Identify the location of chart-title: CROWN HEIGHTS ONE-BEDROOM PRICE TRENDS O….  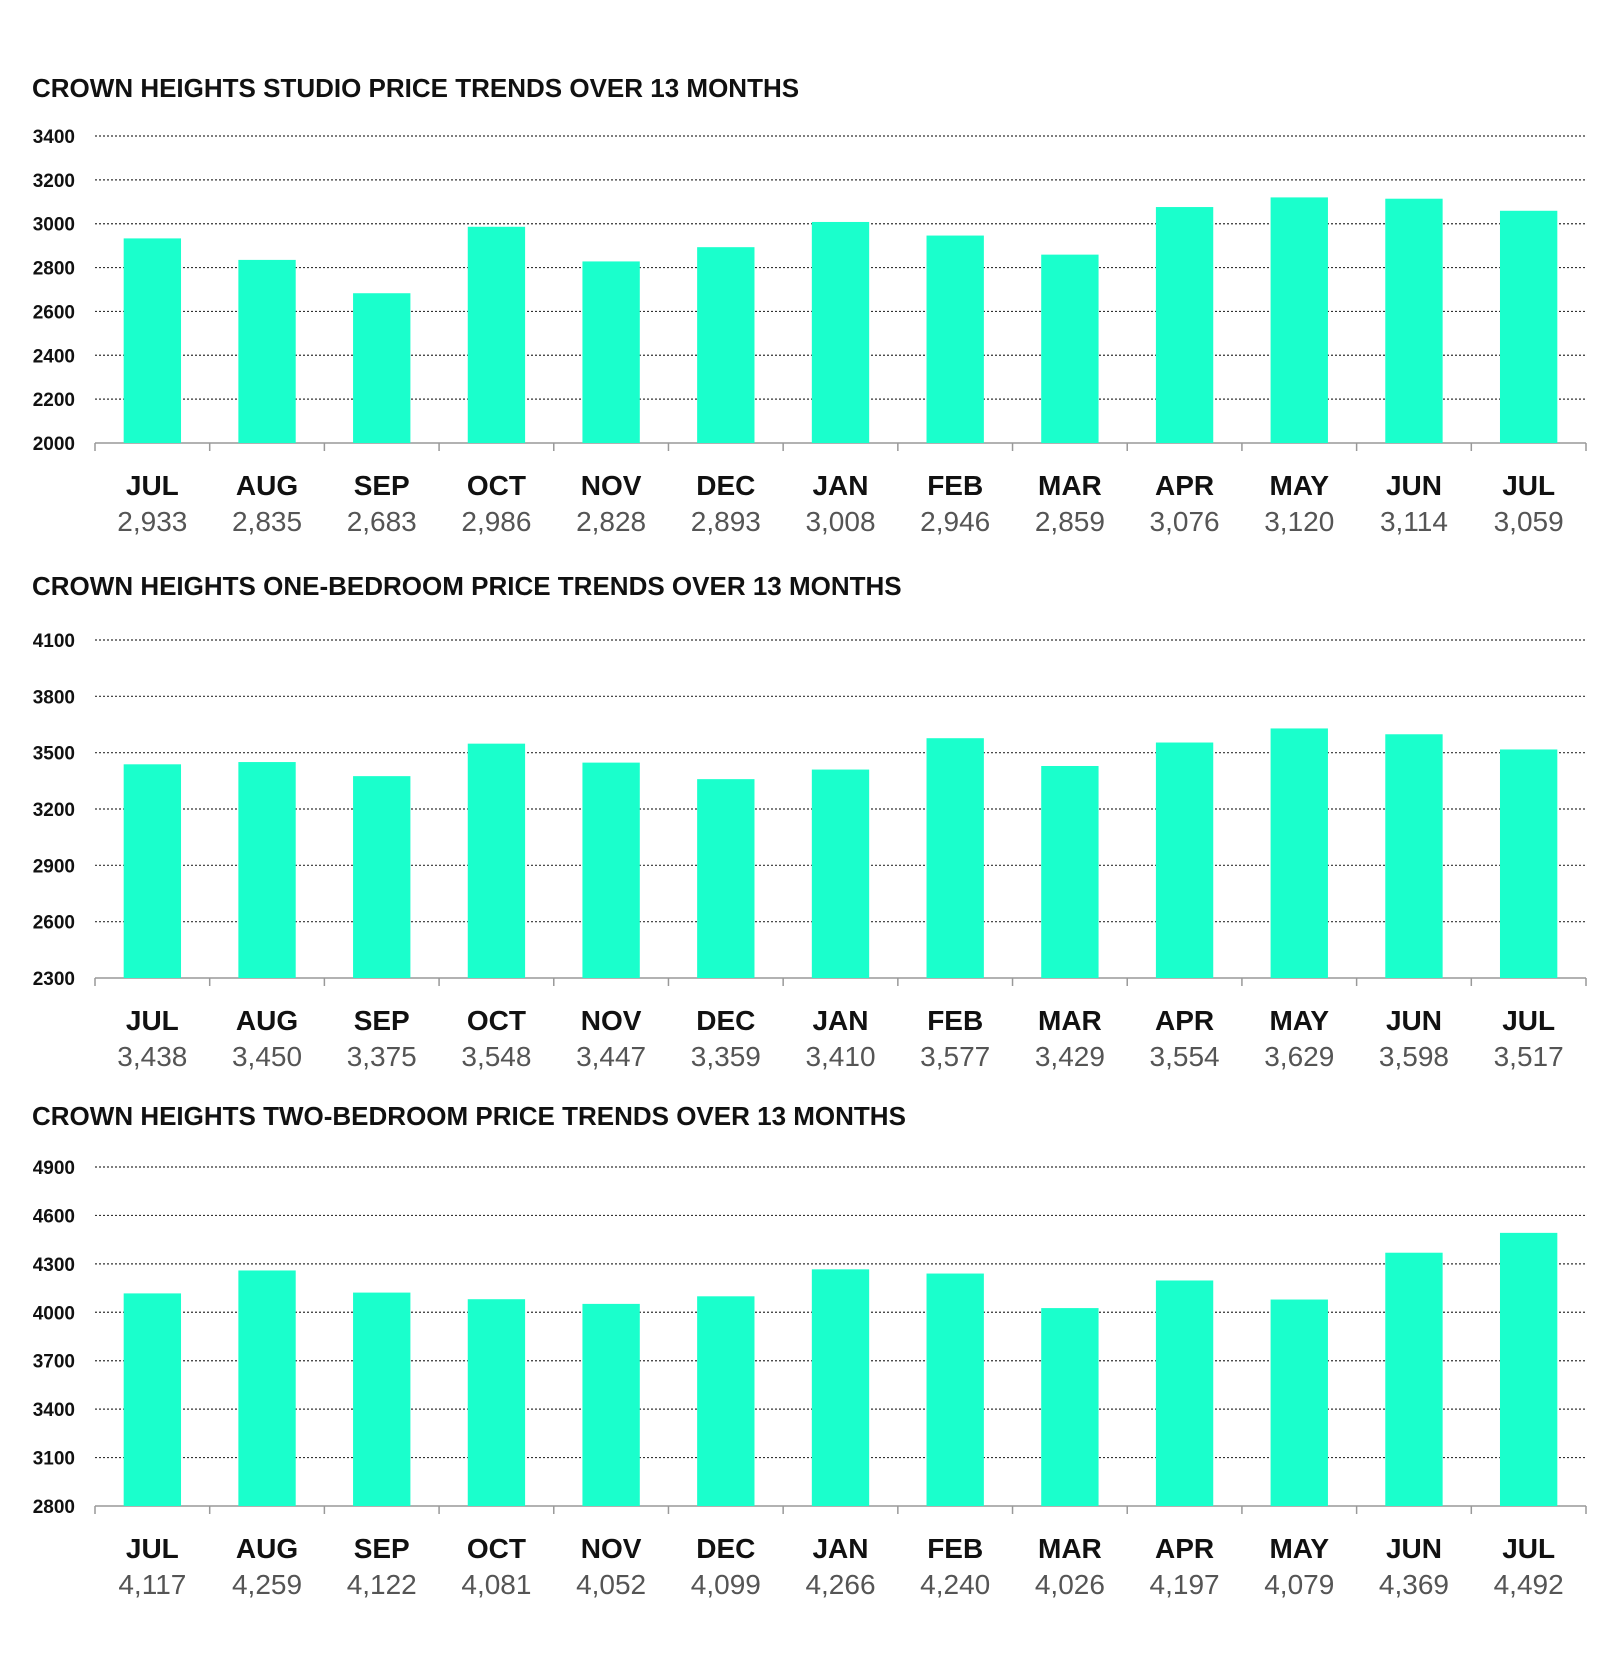
(467, 586).